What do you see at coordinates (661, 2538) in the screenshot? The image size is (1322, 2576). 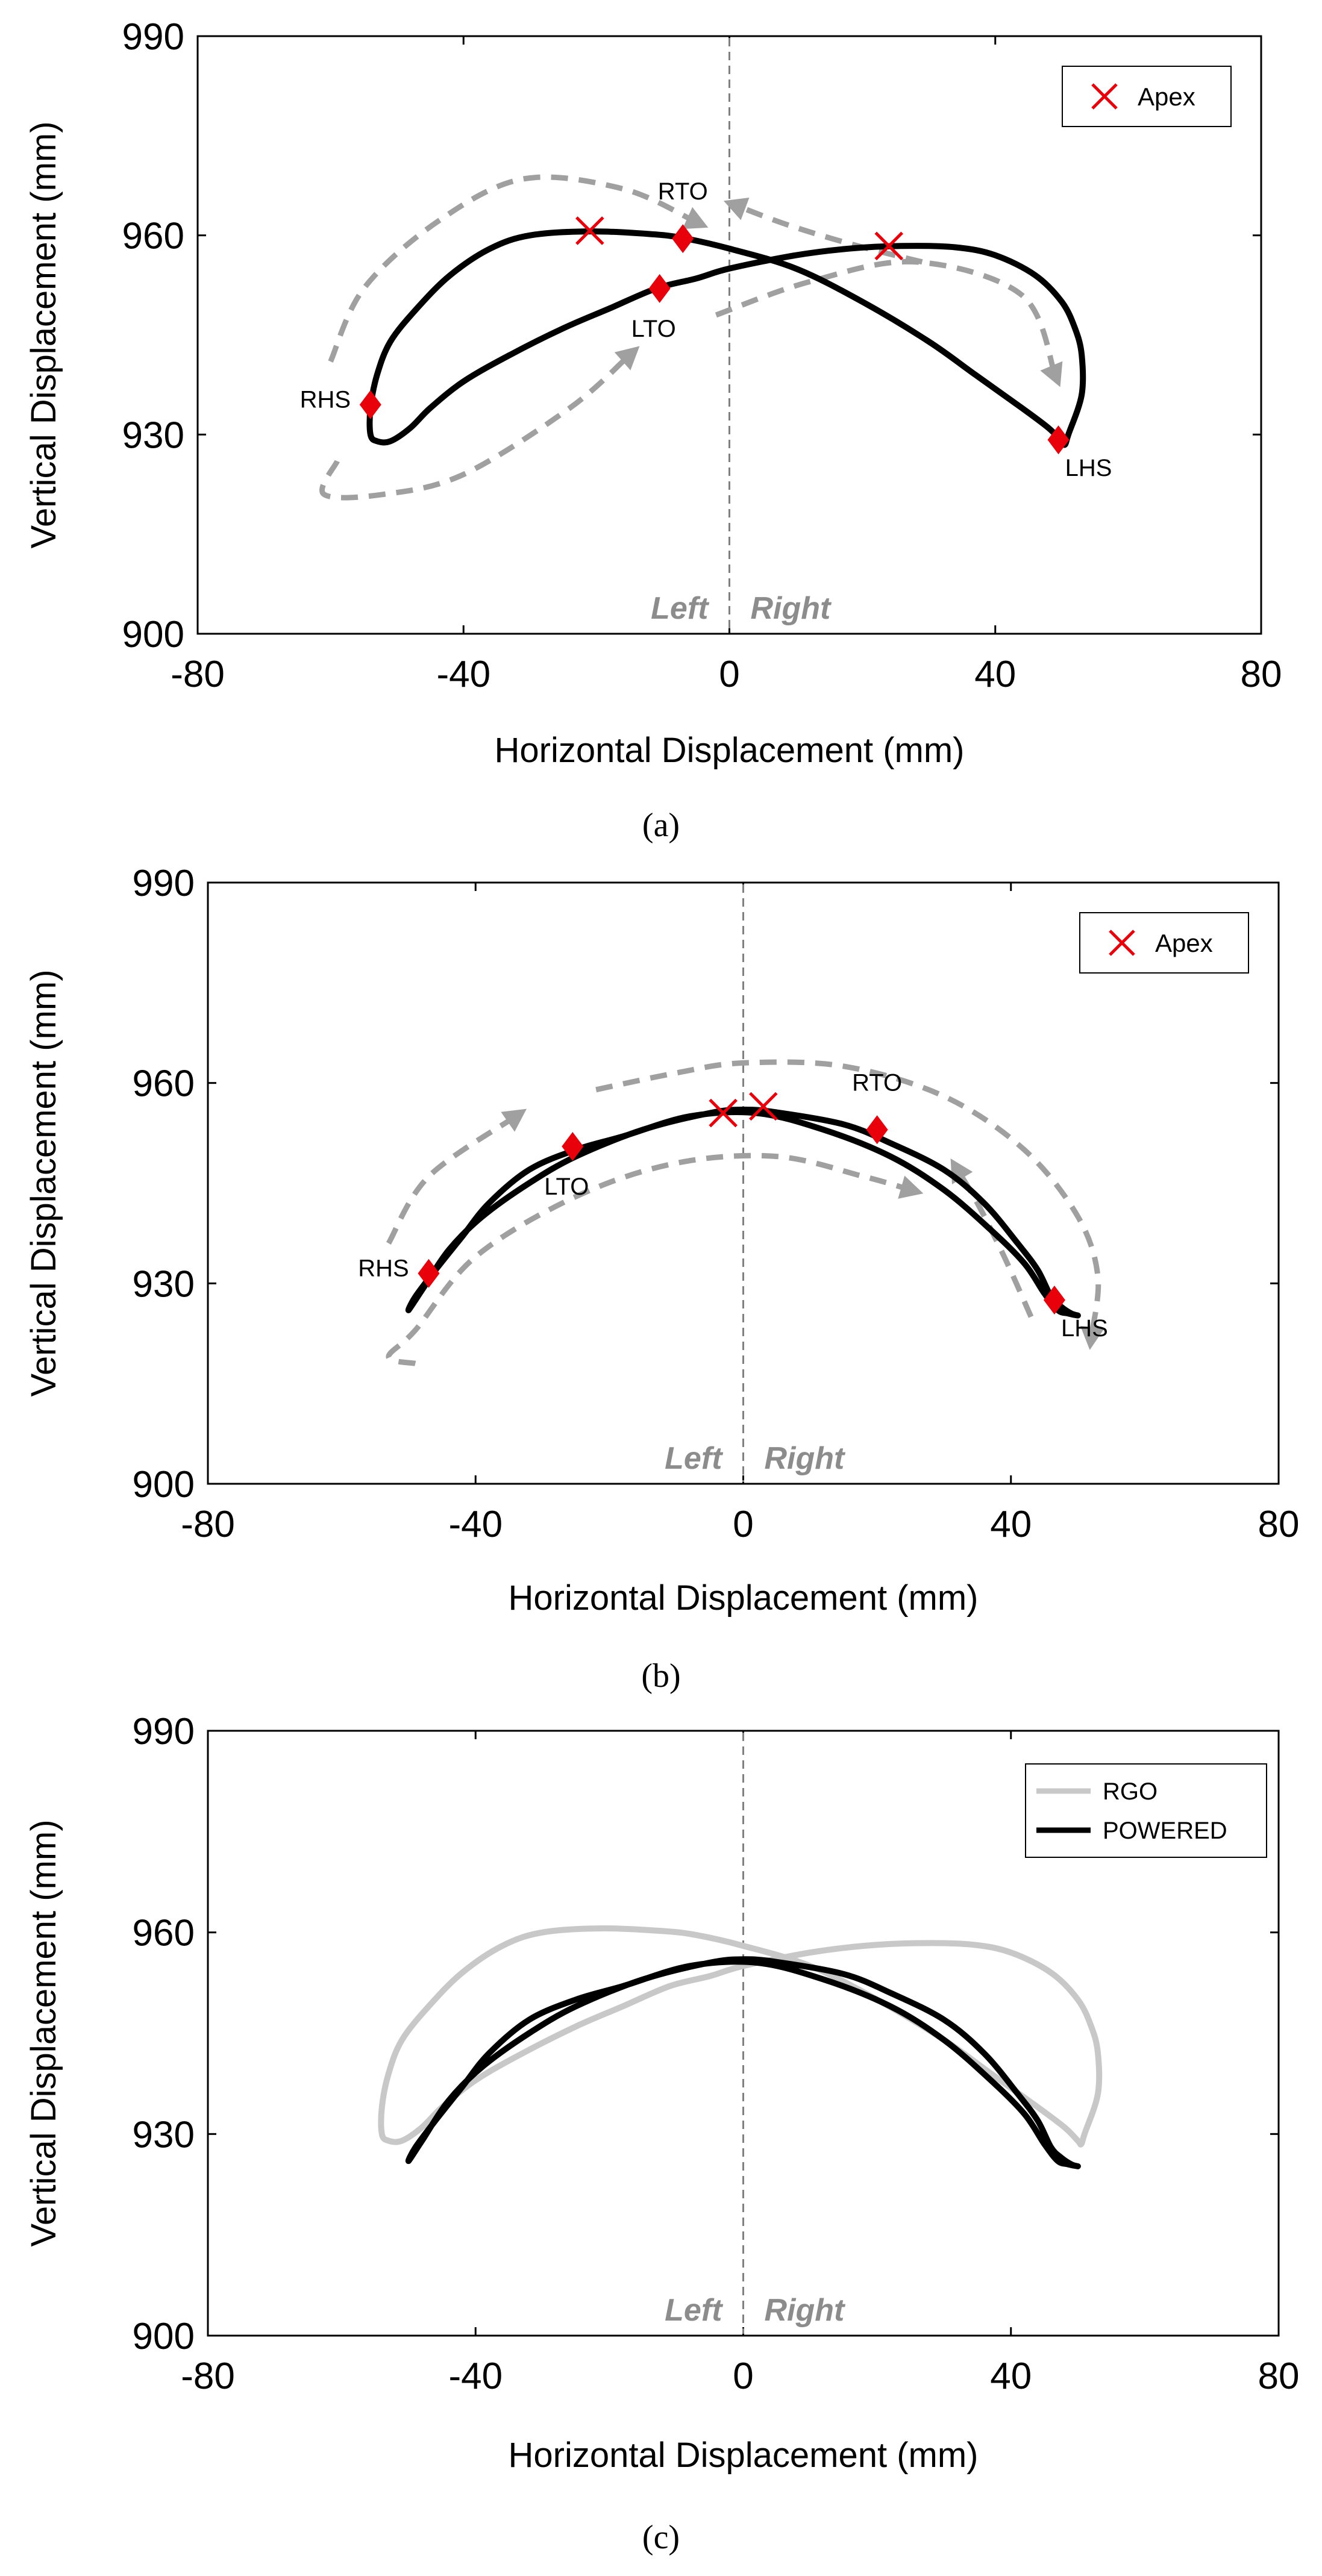 I see `panel-caption: (c)` at bounding box center [661, 2538].